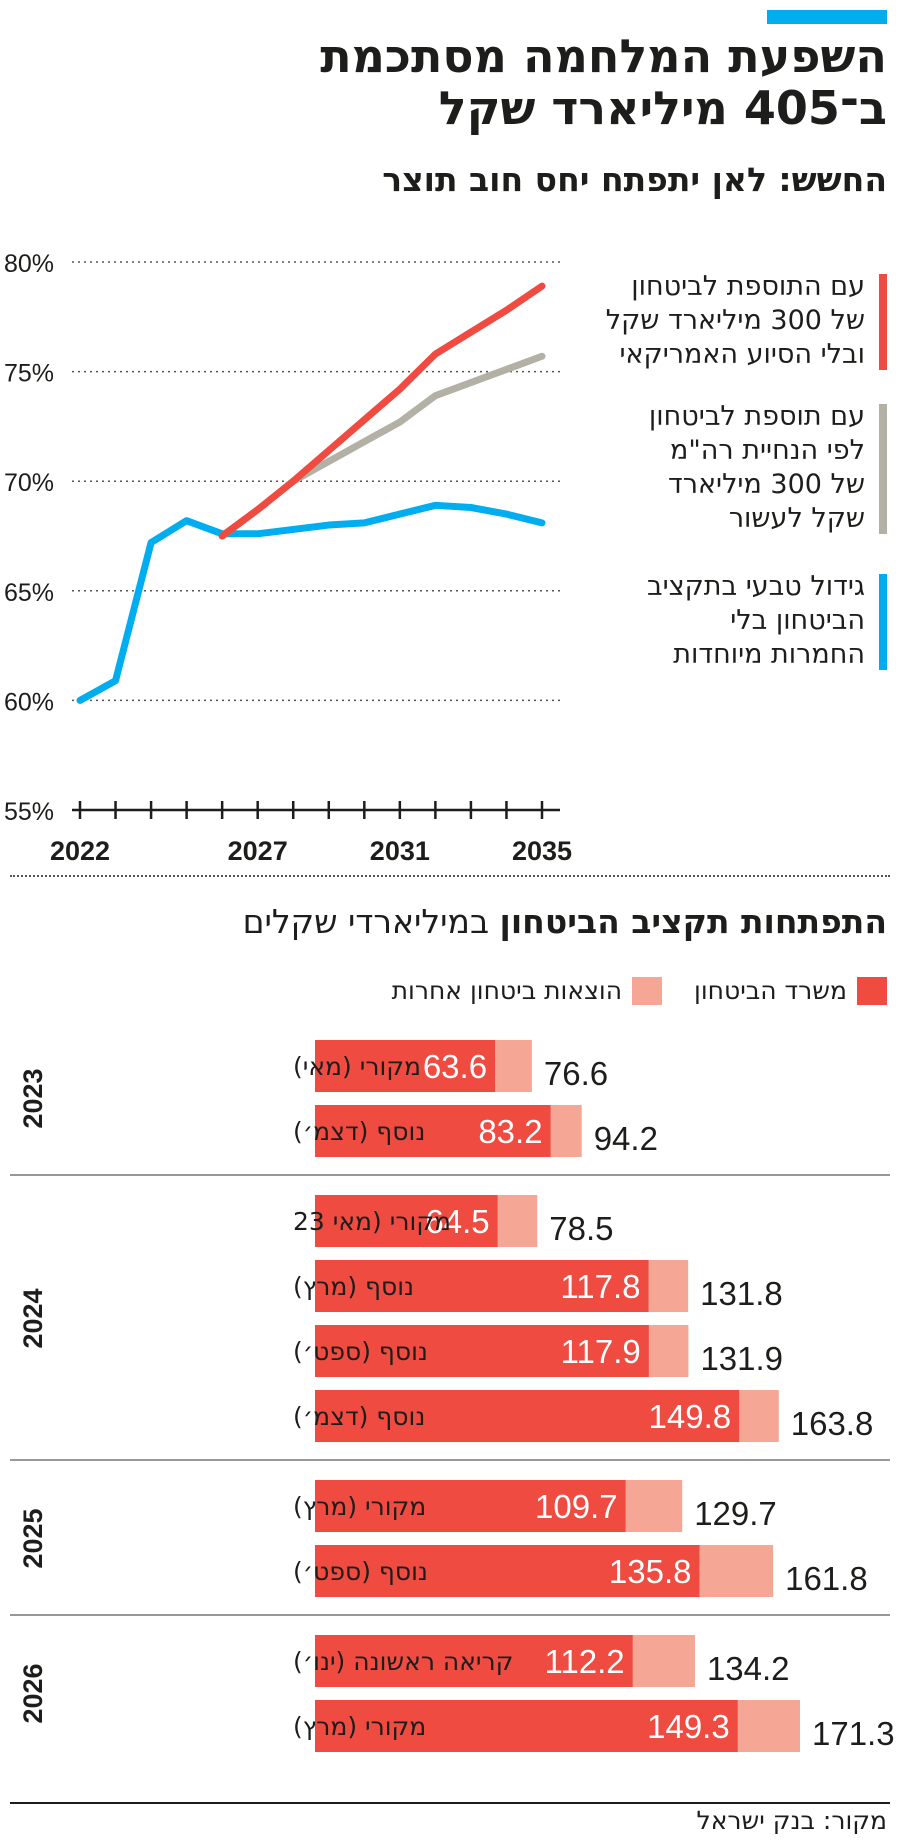  I want to click on bar-row-label: נוסף (מרץ), so click(353, 1286).